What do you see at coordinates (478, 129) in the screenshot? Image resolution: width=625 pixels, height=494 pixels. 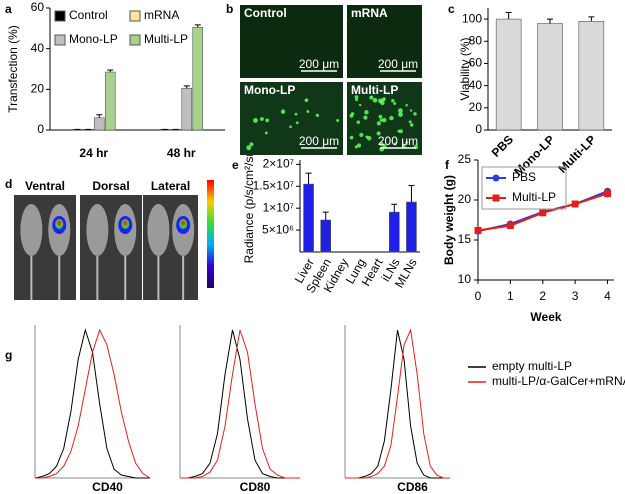 I see `y-tick-label: 0` at bounding box center [478, 129].